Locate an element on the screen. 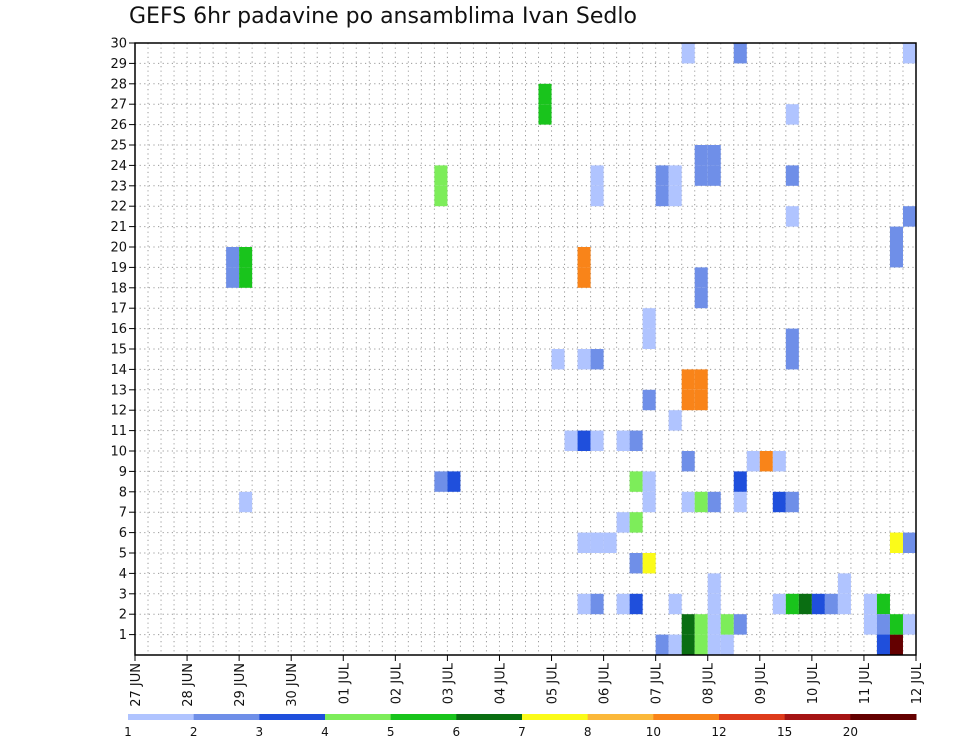  y-tick-label: 23 is located at coordinates (118, 186).